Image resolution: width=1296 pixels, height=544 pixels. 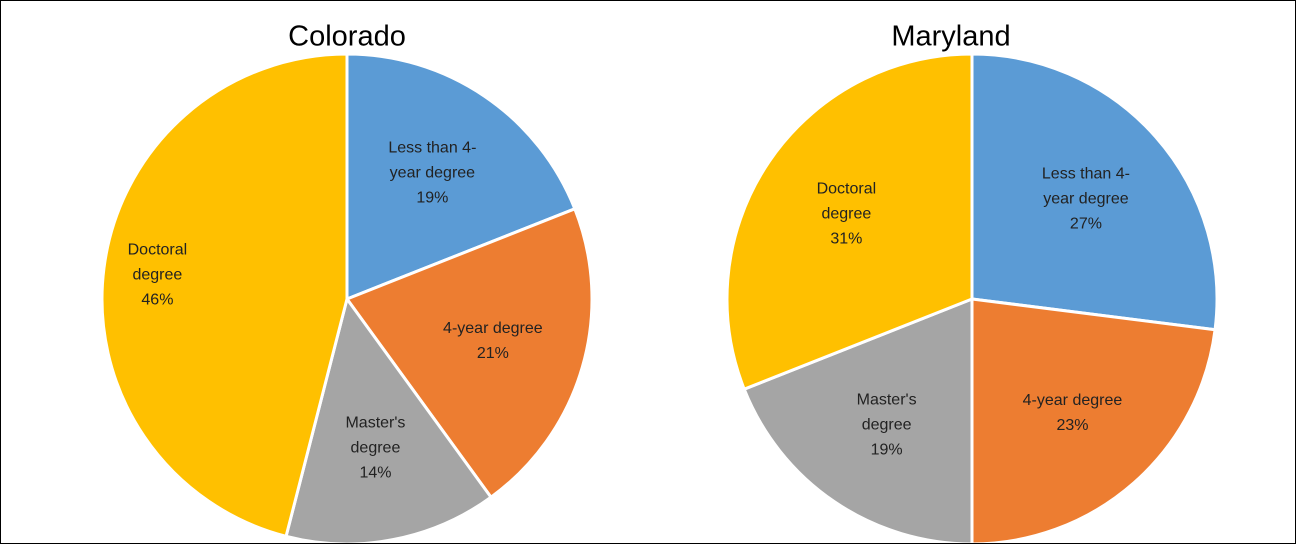 I want to click on data-label: Less than 4-year degree 19%, so click(x=432, y=173).